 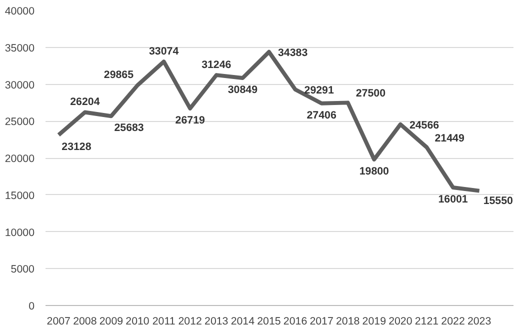 I want to click on y-tick-label: 30000, so click(x=19, y=85).